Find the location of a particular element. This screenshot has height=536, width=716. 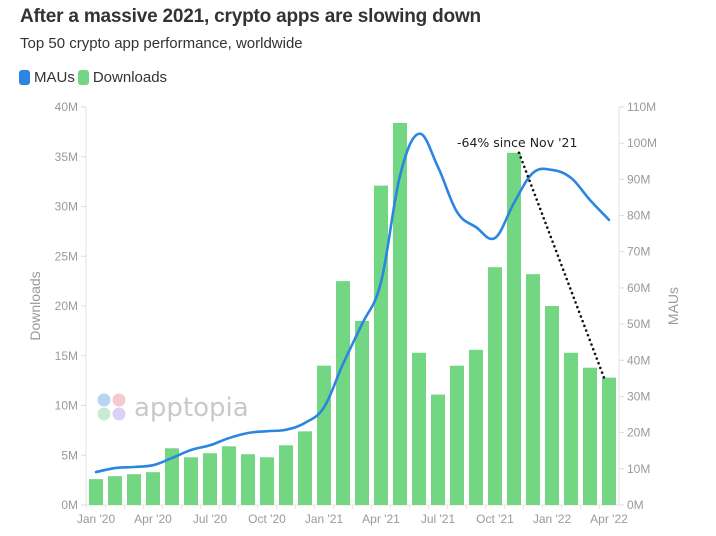

legend-swatch-downloads is located at coordinates (83, 77).